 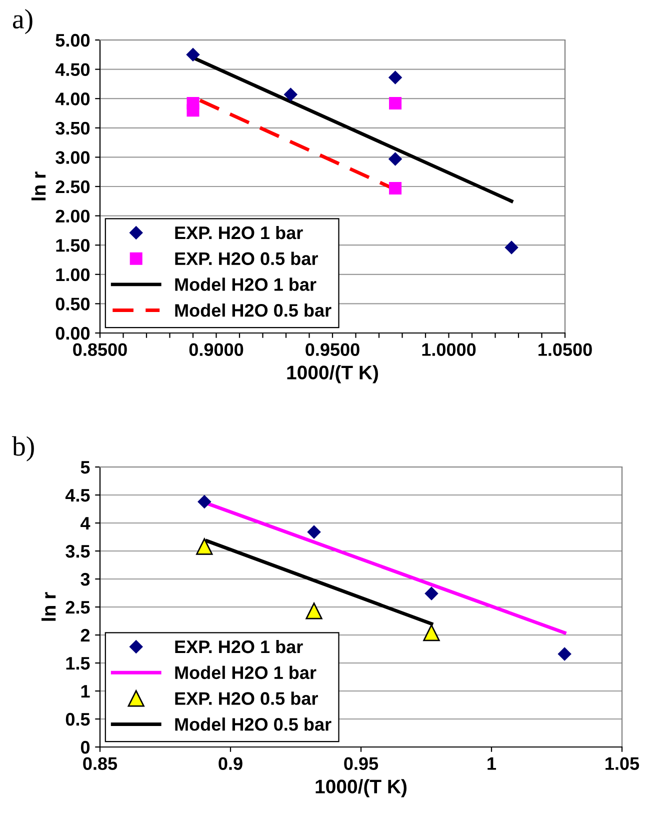 I want to click on y-tick-label: 4.5, so click(x=77, y=495).